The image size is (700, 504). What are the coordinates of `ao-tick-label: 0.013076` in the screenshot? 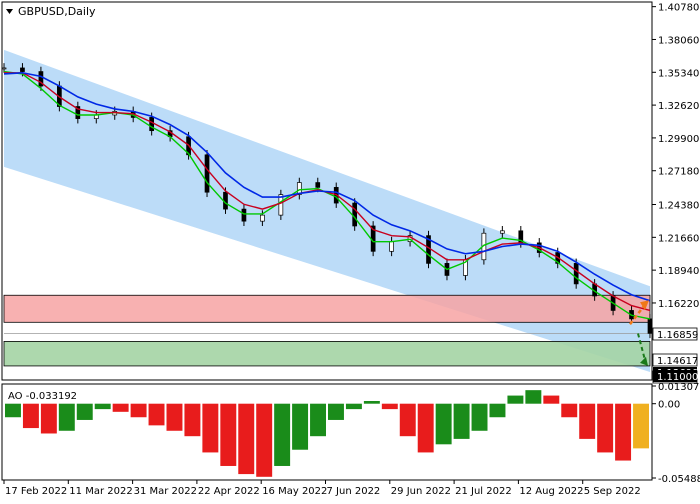 It's located at (679, 387).